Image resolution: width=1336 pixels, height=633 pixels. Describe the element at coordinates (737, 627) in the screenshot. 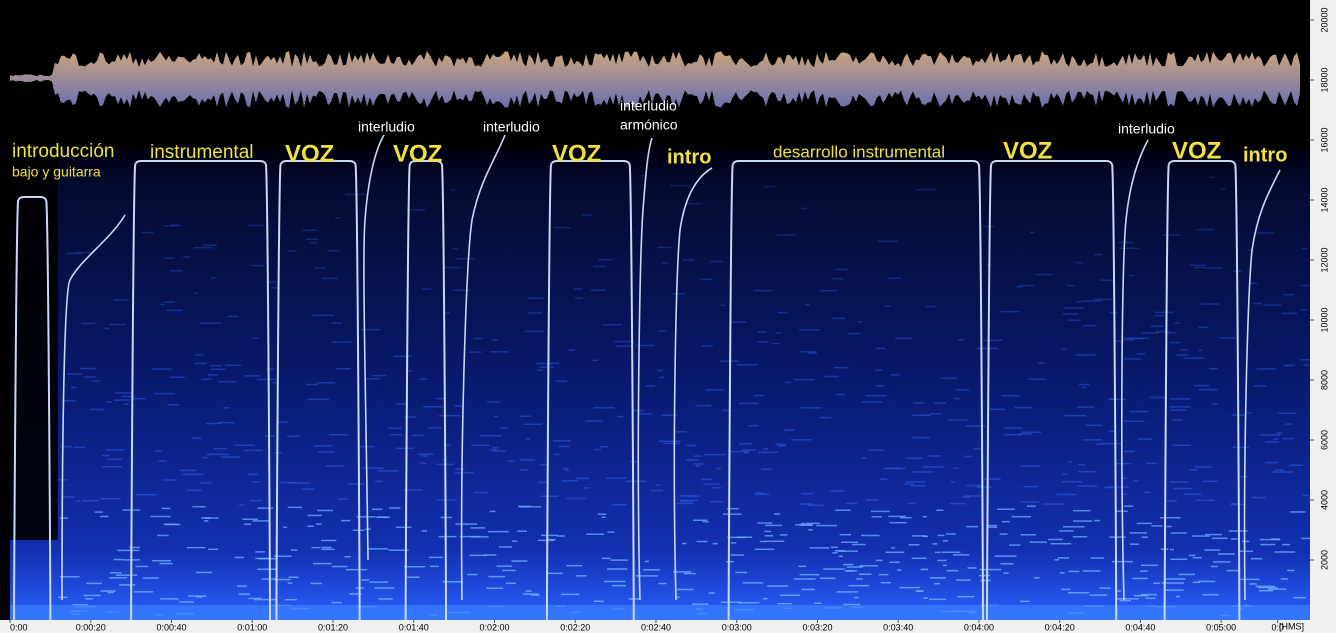

I see `x-tick-label: 0:03:00` at that location.